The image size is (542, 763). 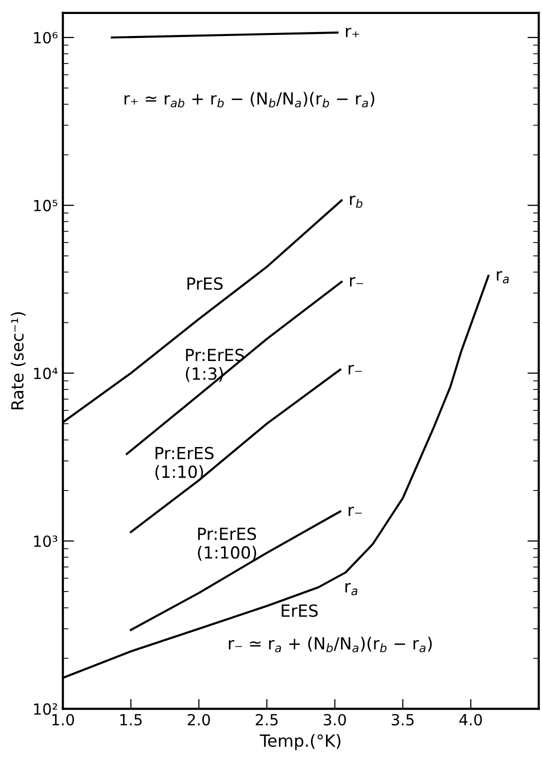 What do you see at coordinates (184, 463) in the screenshot?
I see `annotation: Pr:ErES (1:10)` at bounding box center [184, 463].